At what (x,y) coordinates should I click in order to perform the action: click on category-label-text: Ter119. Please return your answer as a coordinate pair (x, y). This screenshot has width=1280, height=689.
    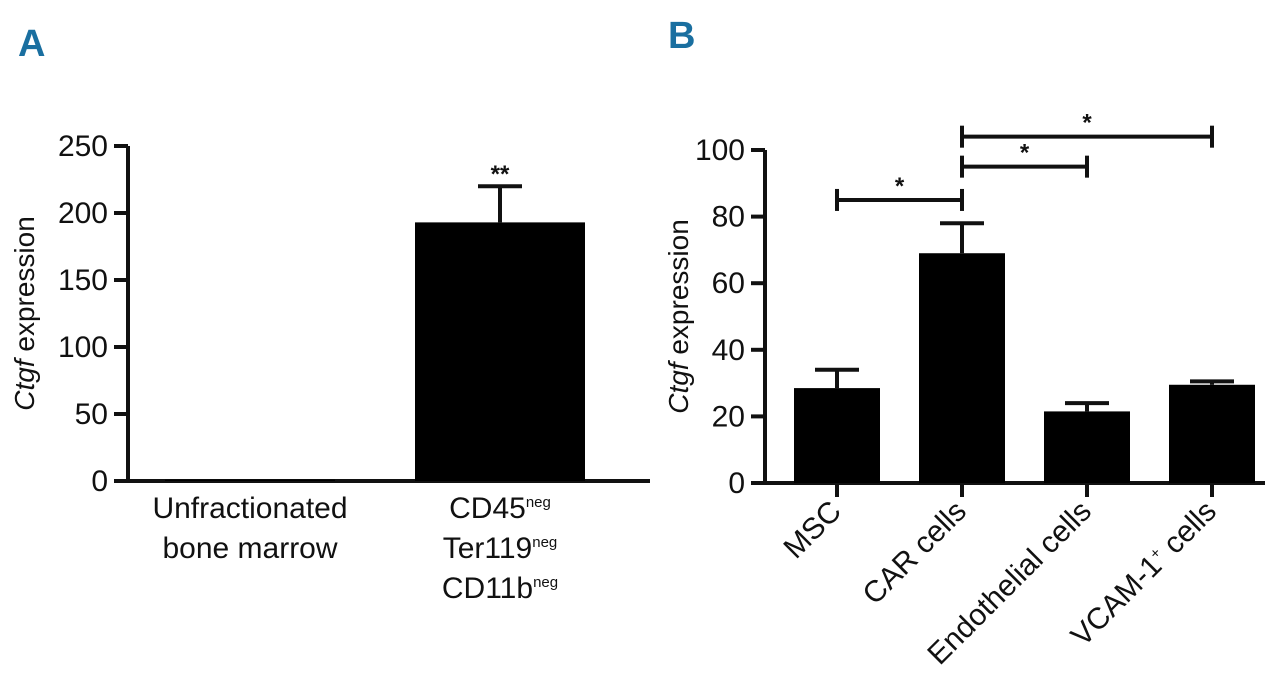
    Looking at the image, I should click on (488, 548).